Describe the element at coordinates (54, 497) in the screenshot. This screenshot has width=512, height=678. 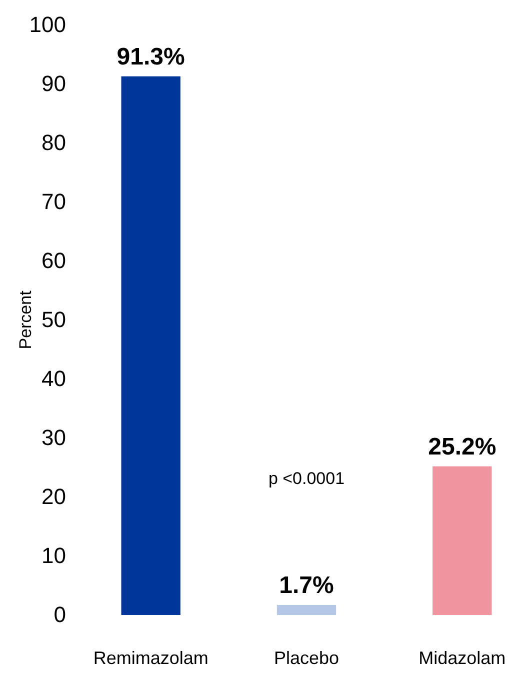
I see `y-tick-label: 20` at that location.